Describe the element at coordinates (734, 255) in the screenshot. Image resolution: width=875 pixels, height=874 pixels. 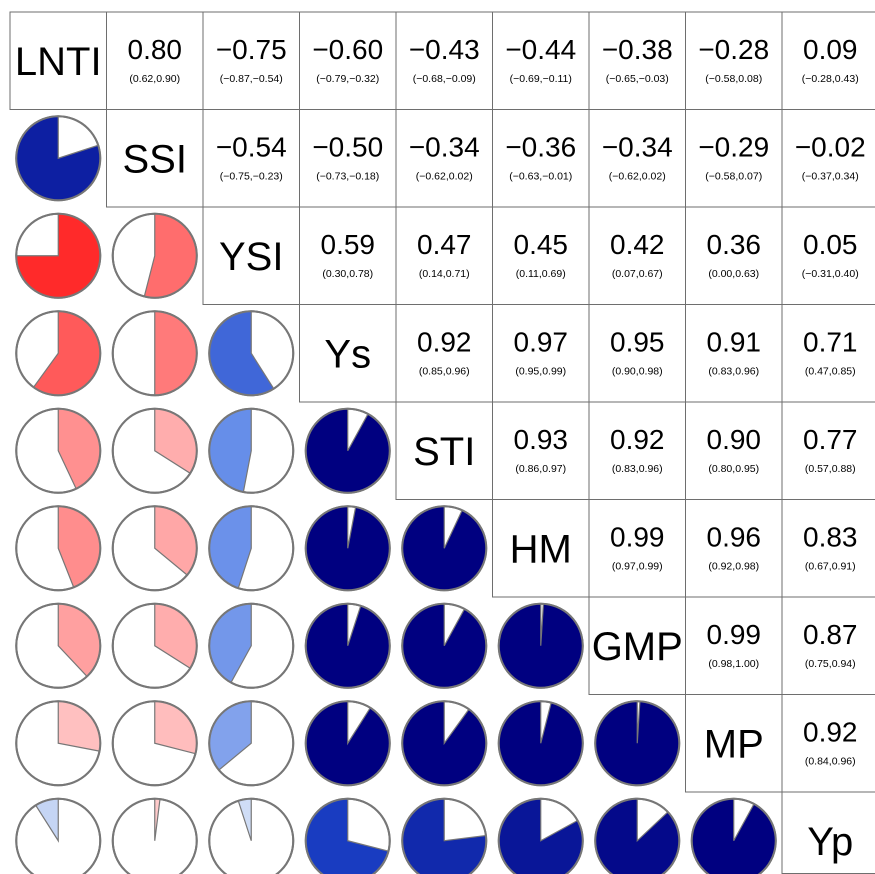
I see `corr-ysi-mp-cell` at that location.